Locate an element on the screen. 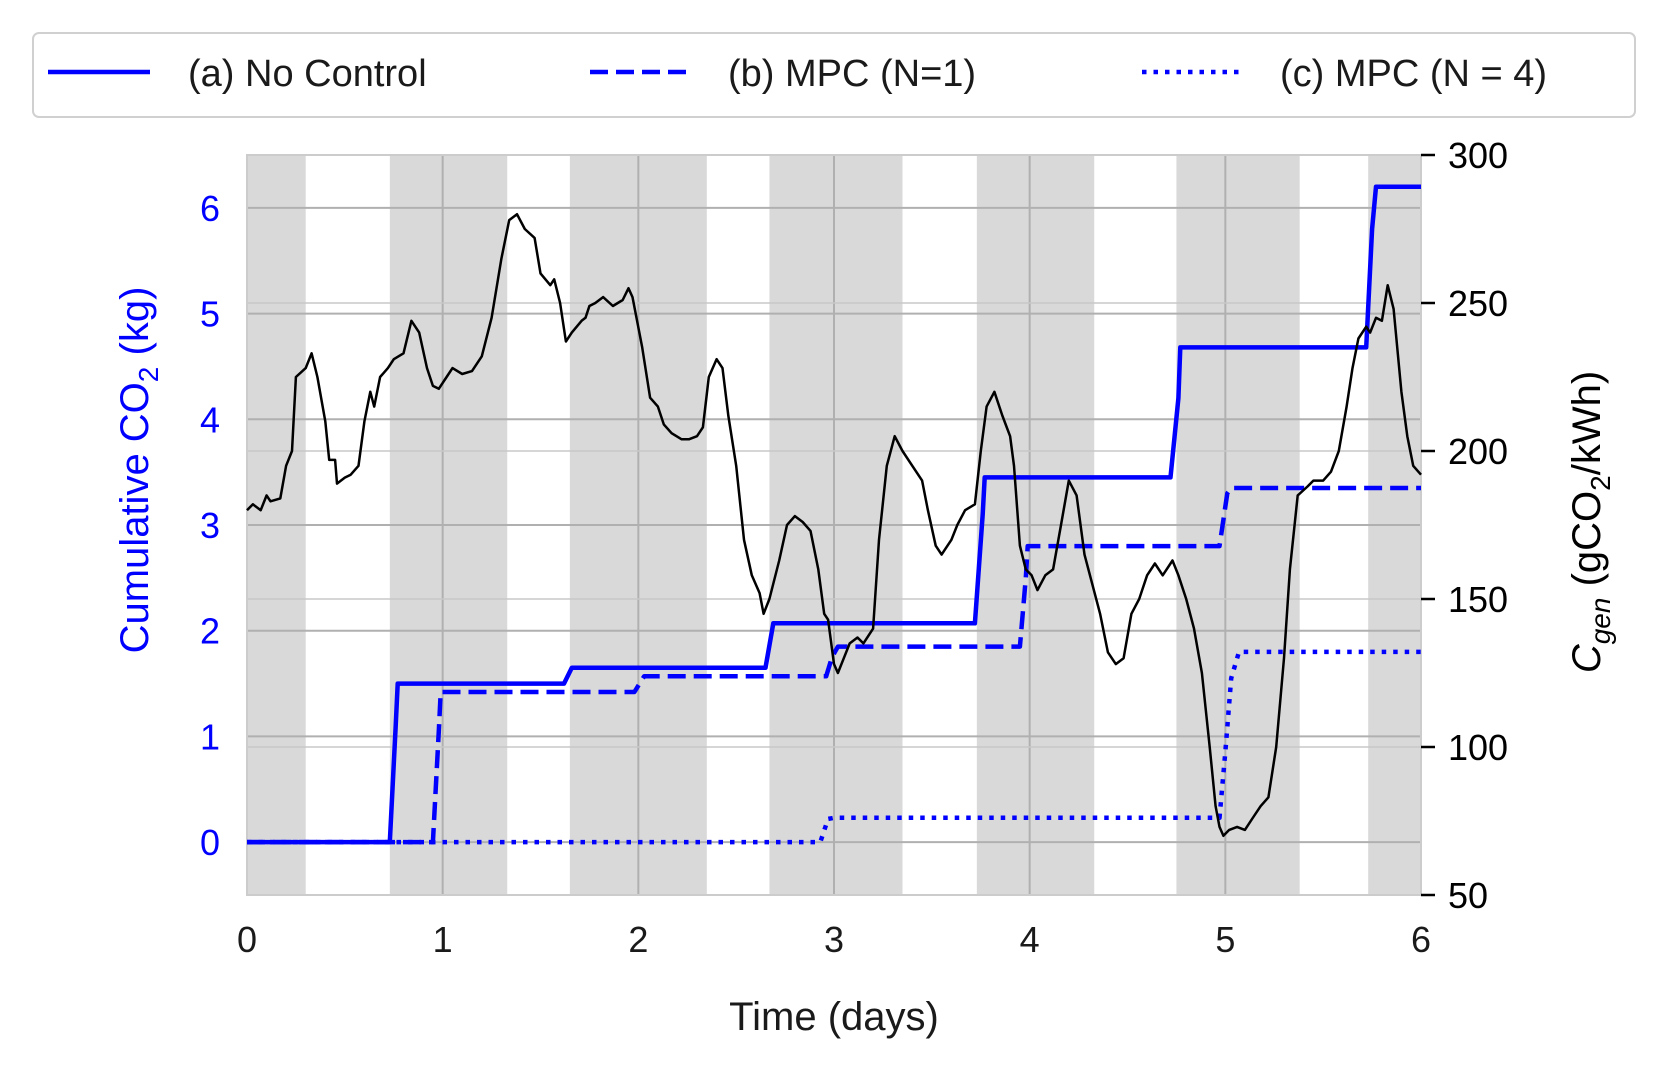  legend-label-mpc-n4: (c) MPC (N = 4) is located at coordinates (1413, 74).